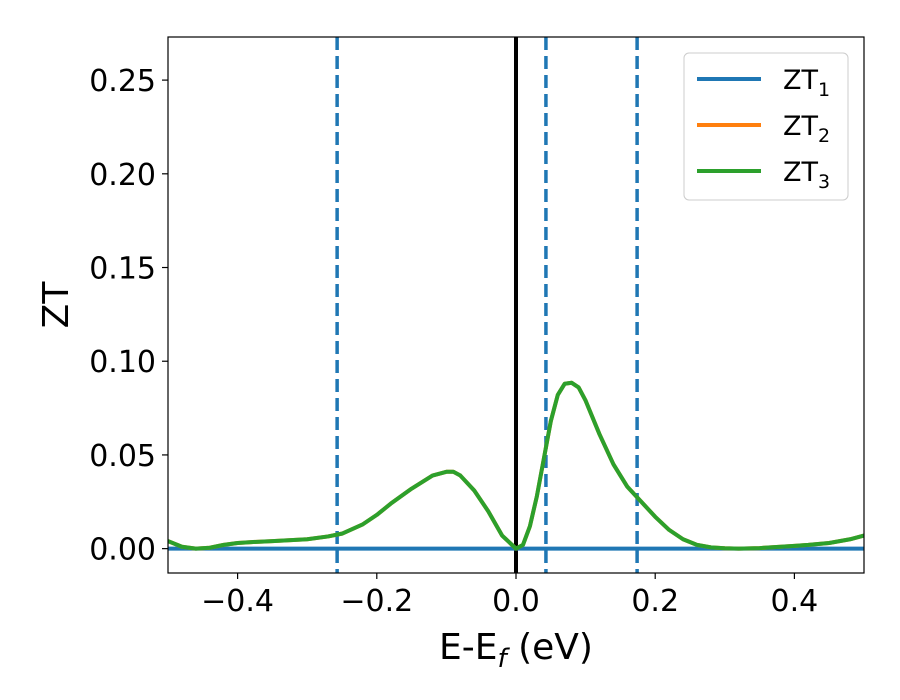 Image resolution: width=900 pixels, height=700 pixels. I want to click on x-axis-label-main: E-E, so click(468, 647).